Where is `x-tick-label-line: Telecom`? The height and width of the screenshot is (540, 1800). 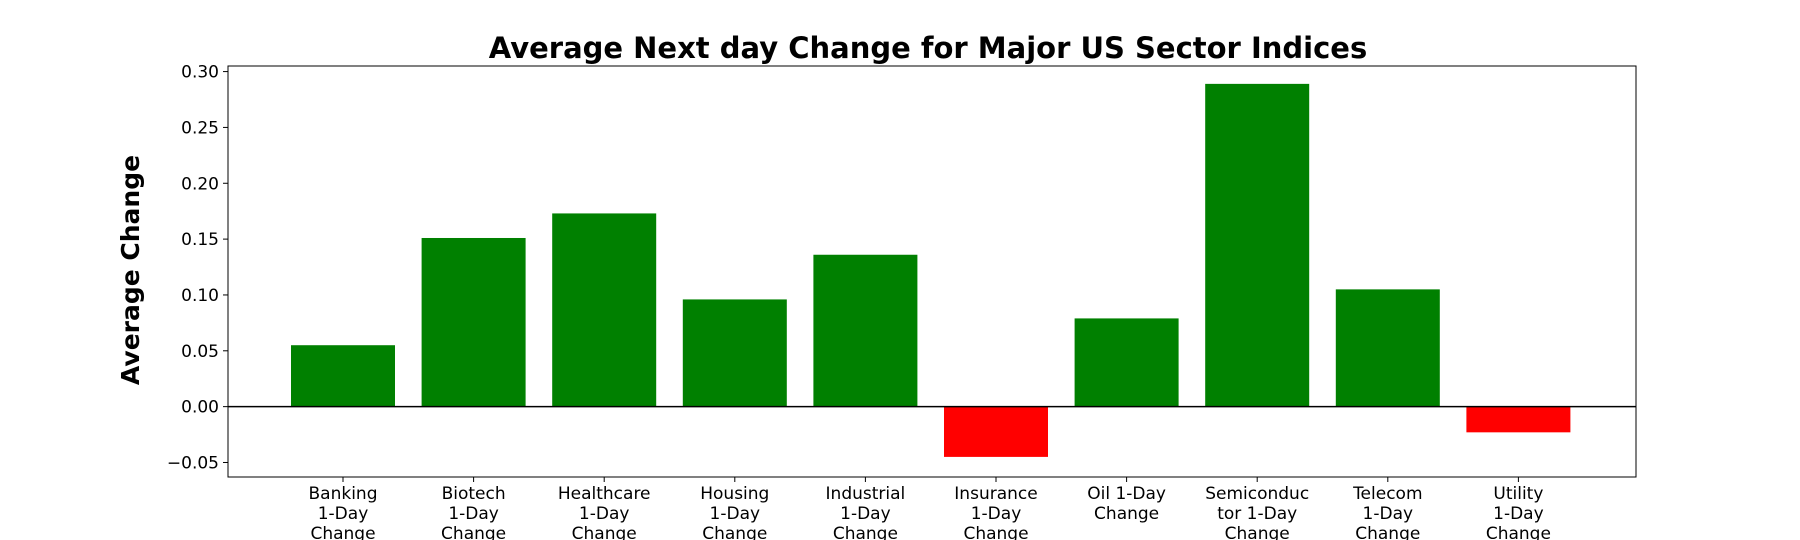 x-tick-label-line: Telecom is located at coordinates (1387, 494).